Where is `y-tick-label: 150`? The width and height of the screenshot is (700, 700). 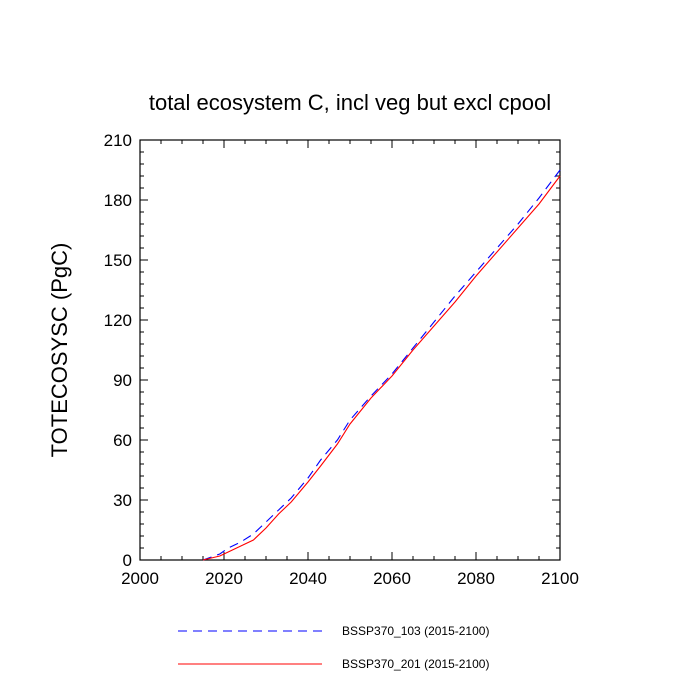 y-tick-label: 150 is located at coordinates (118, 260).